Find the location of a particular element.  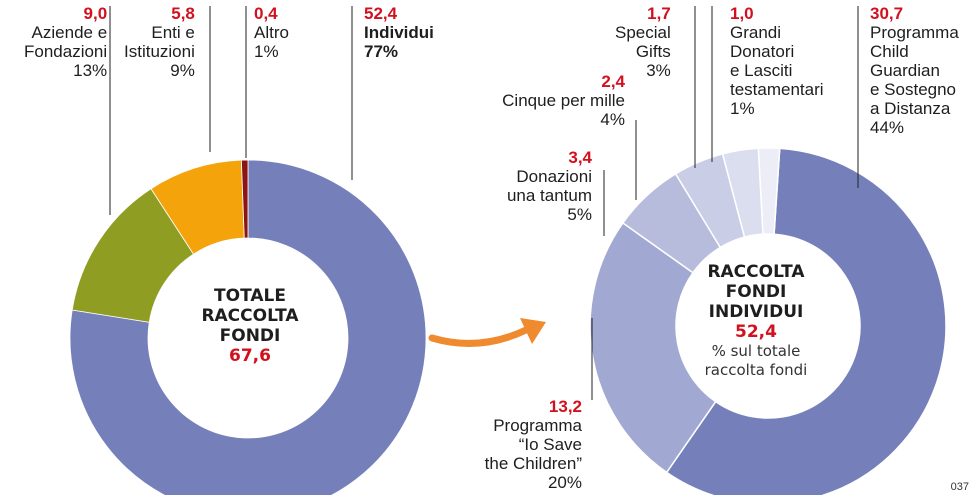

label-enti: 5,8 Enti e Istituzioni 9% is located at coordinates (159, 42).